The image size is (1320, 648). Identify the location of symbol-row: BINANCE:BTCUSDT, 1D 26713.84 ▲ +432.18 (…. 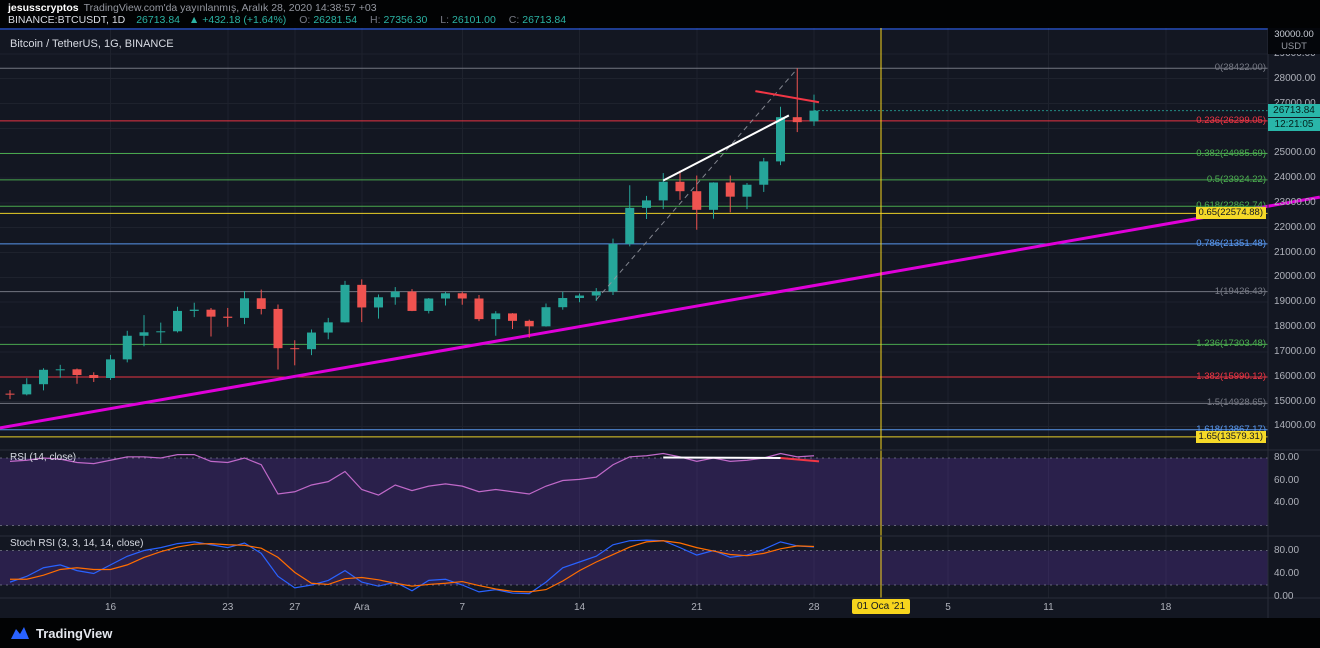
(664, 20).